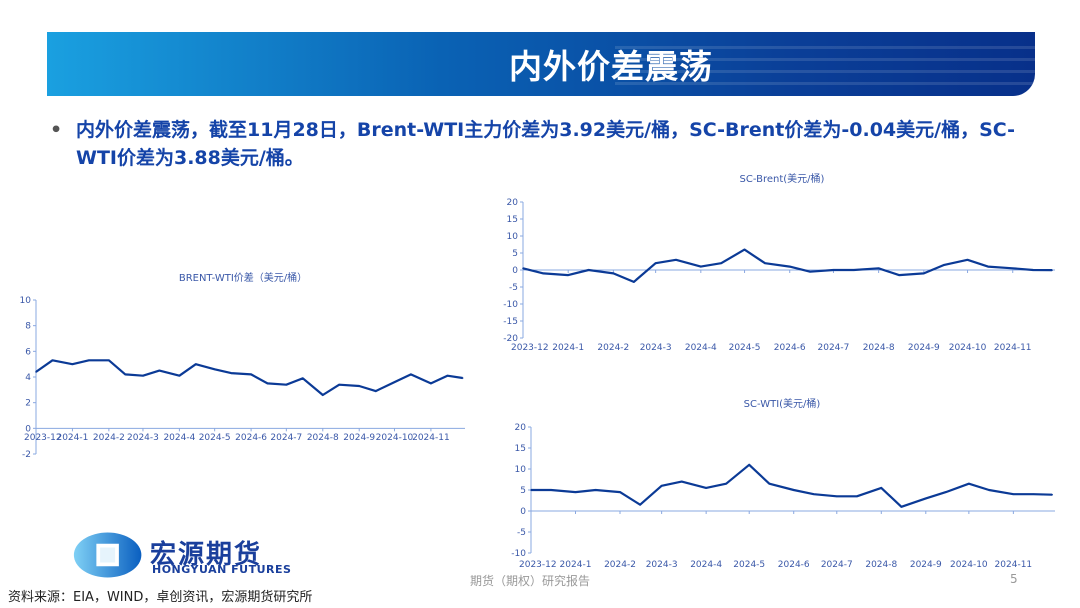 Image resolution: width=1080 pixels, height=608 pixels. What do you see at coordinates (107, 555) in the screenshot?
I see `hongyuan-logo-icon` at bounding box center [107, 555].